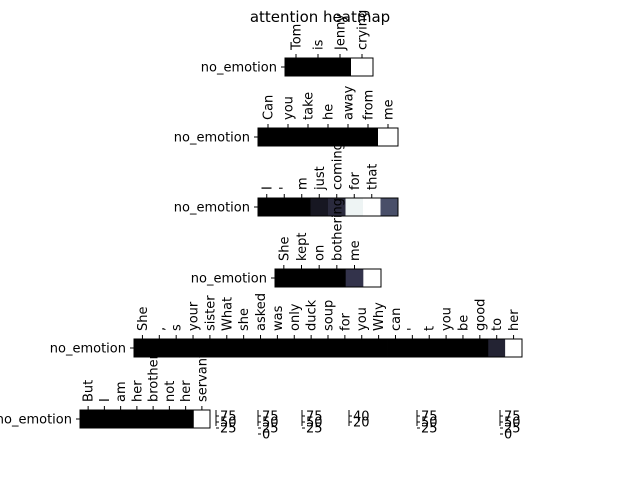 This screenshot has width=640, height=484. Describe the element at coordinates (372, 177) in the screenshot. I see `token-label: that` at that location.